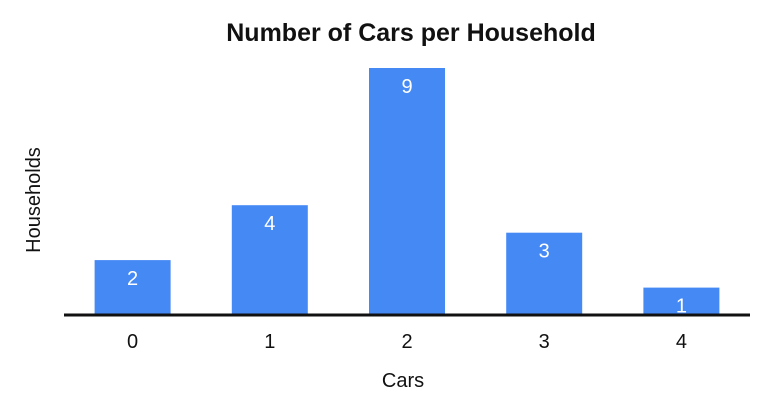 The width and height of the screenshot is (771, 405). Describe the element at coordinates (544, 252) in the screenshot. I see `data-label-3: 3` at that location.